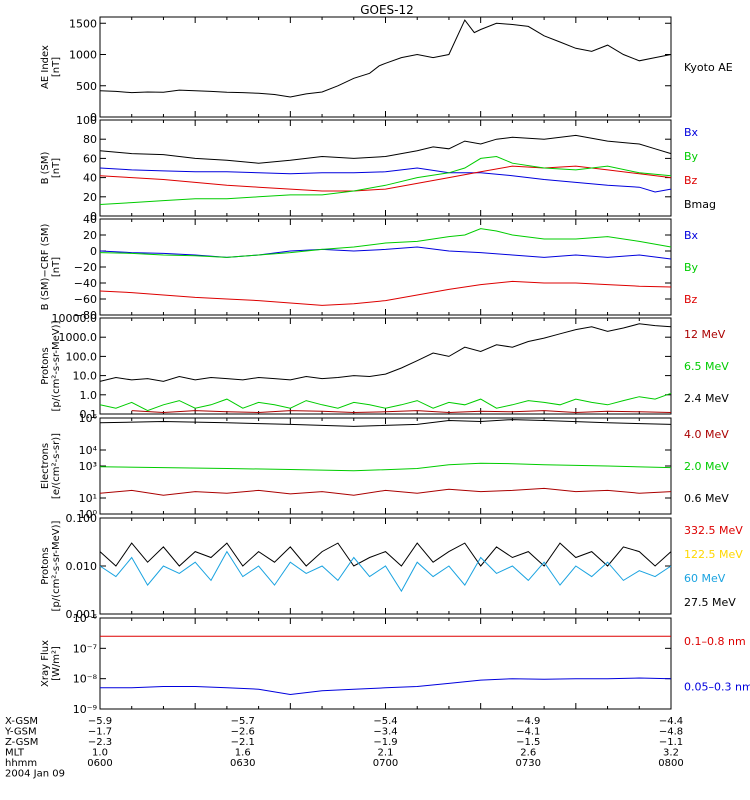  I want to click on y-tick-label: 1500, so click(83, 23).